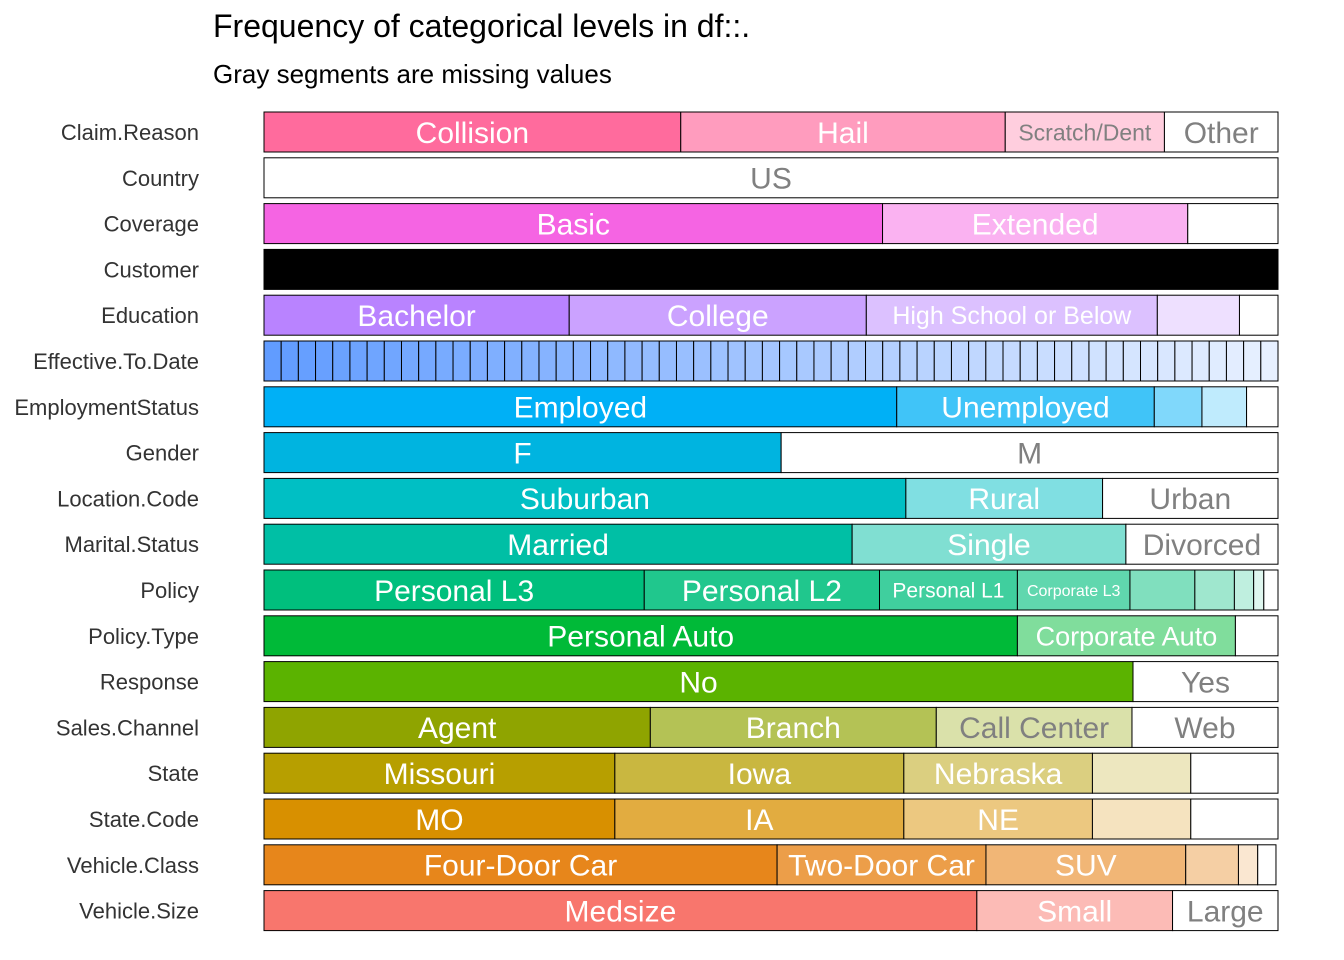 This screenshot has height=960, width=1344. What do you see at coordinates (759, 820) in the screenshot?
I see `segment-label-state-code-1: IA` at bounding box center [759, 820].